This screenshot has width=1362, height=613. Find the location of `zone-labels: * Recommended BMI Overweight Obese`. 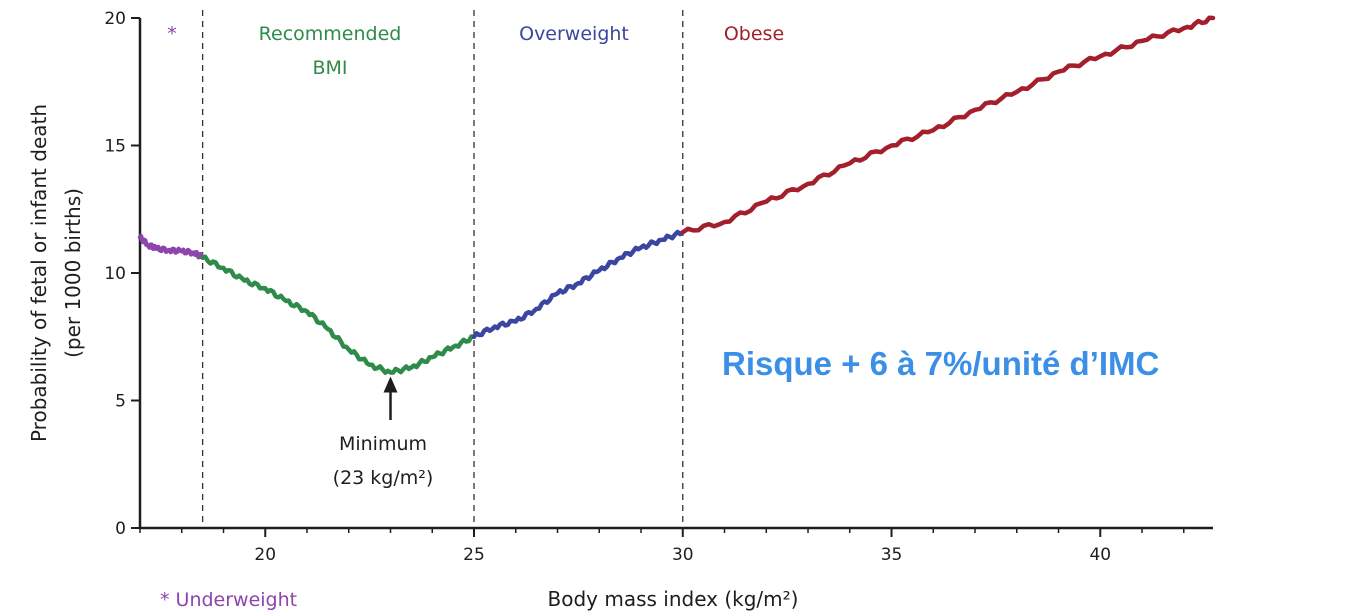

zone-labels: * Recommended BMI Overweight Obese is located at coordinates (475, 51).